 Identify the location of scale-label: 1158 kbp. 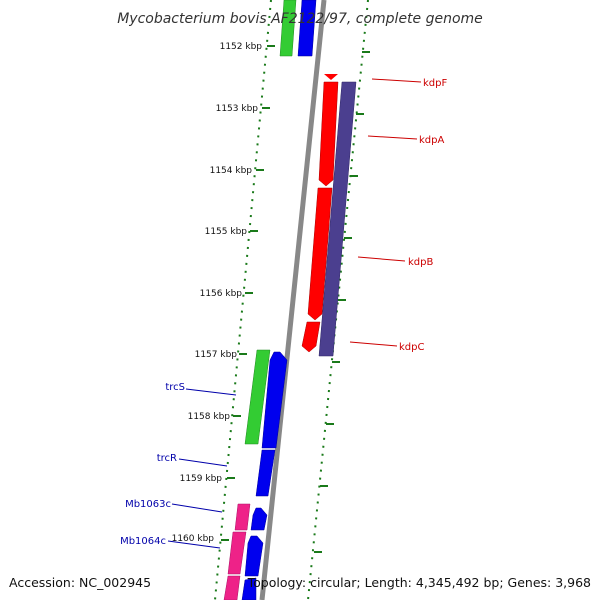
(209, 417).